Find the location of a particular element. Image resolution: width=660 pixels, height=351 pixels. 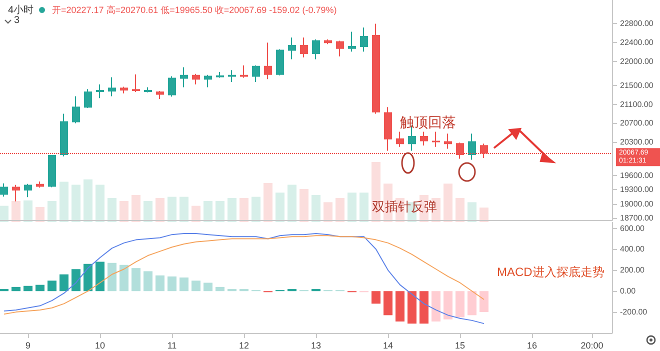

y-tick-label: -200.00 is located at coordinates (634, 312).